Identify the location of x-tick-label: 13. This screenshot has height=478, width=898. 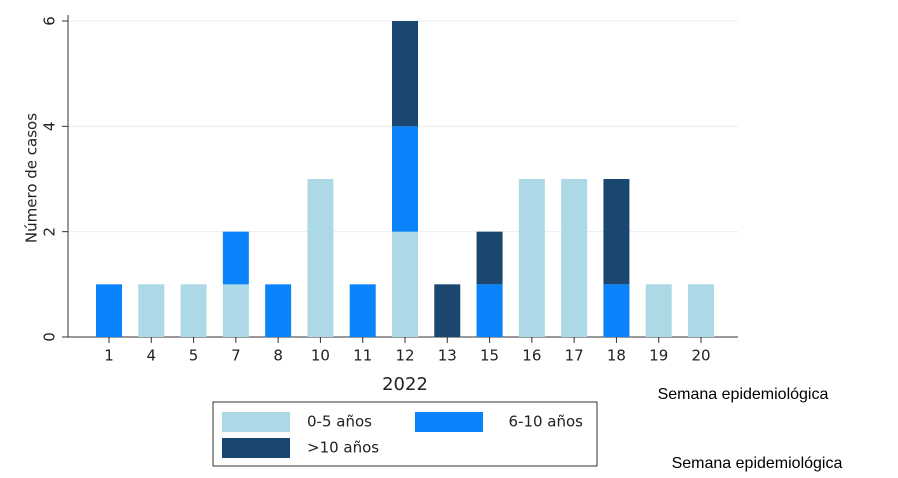
(447, 356).